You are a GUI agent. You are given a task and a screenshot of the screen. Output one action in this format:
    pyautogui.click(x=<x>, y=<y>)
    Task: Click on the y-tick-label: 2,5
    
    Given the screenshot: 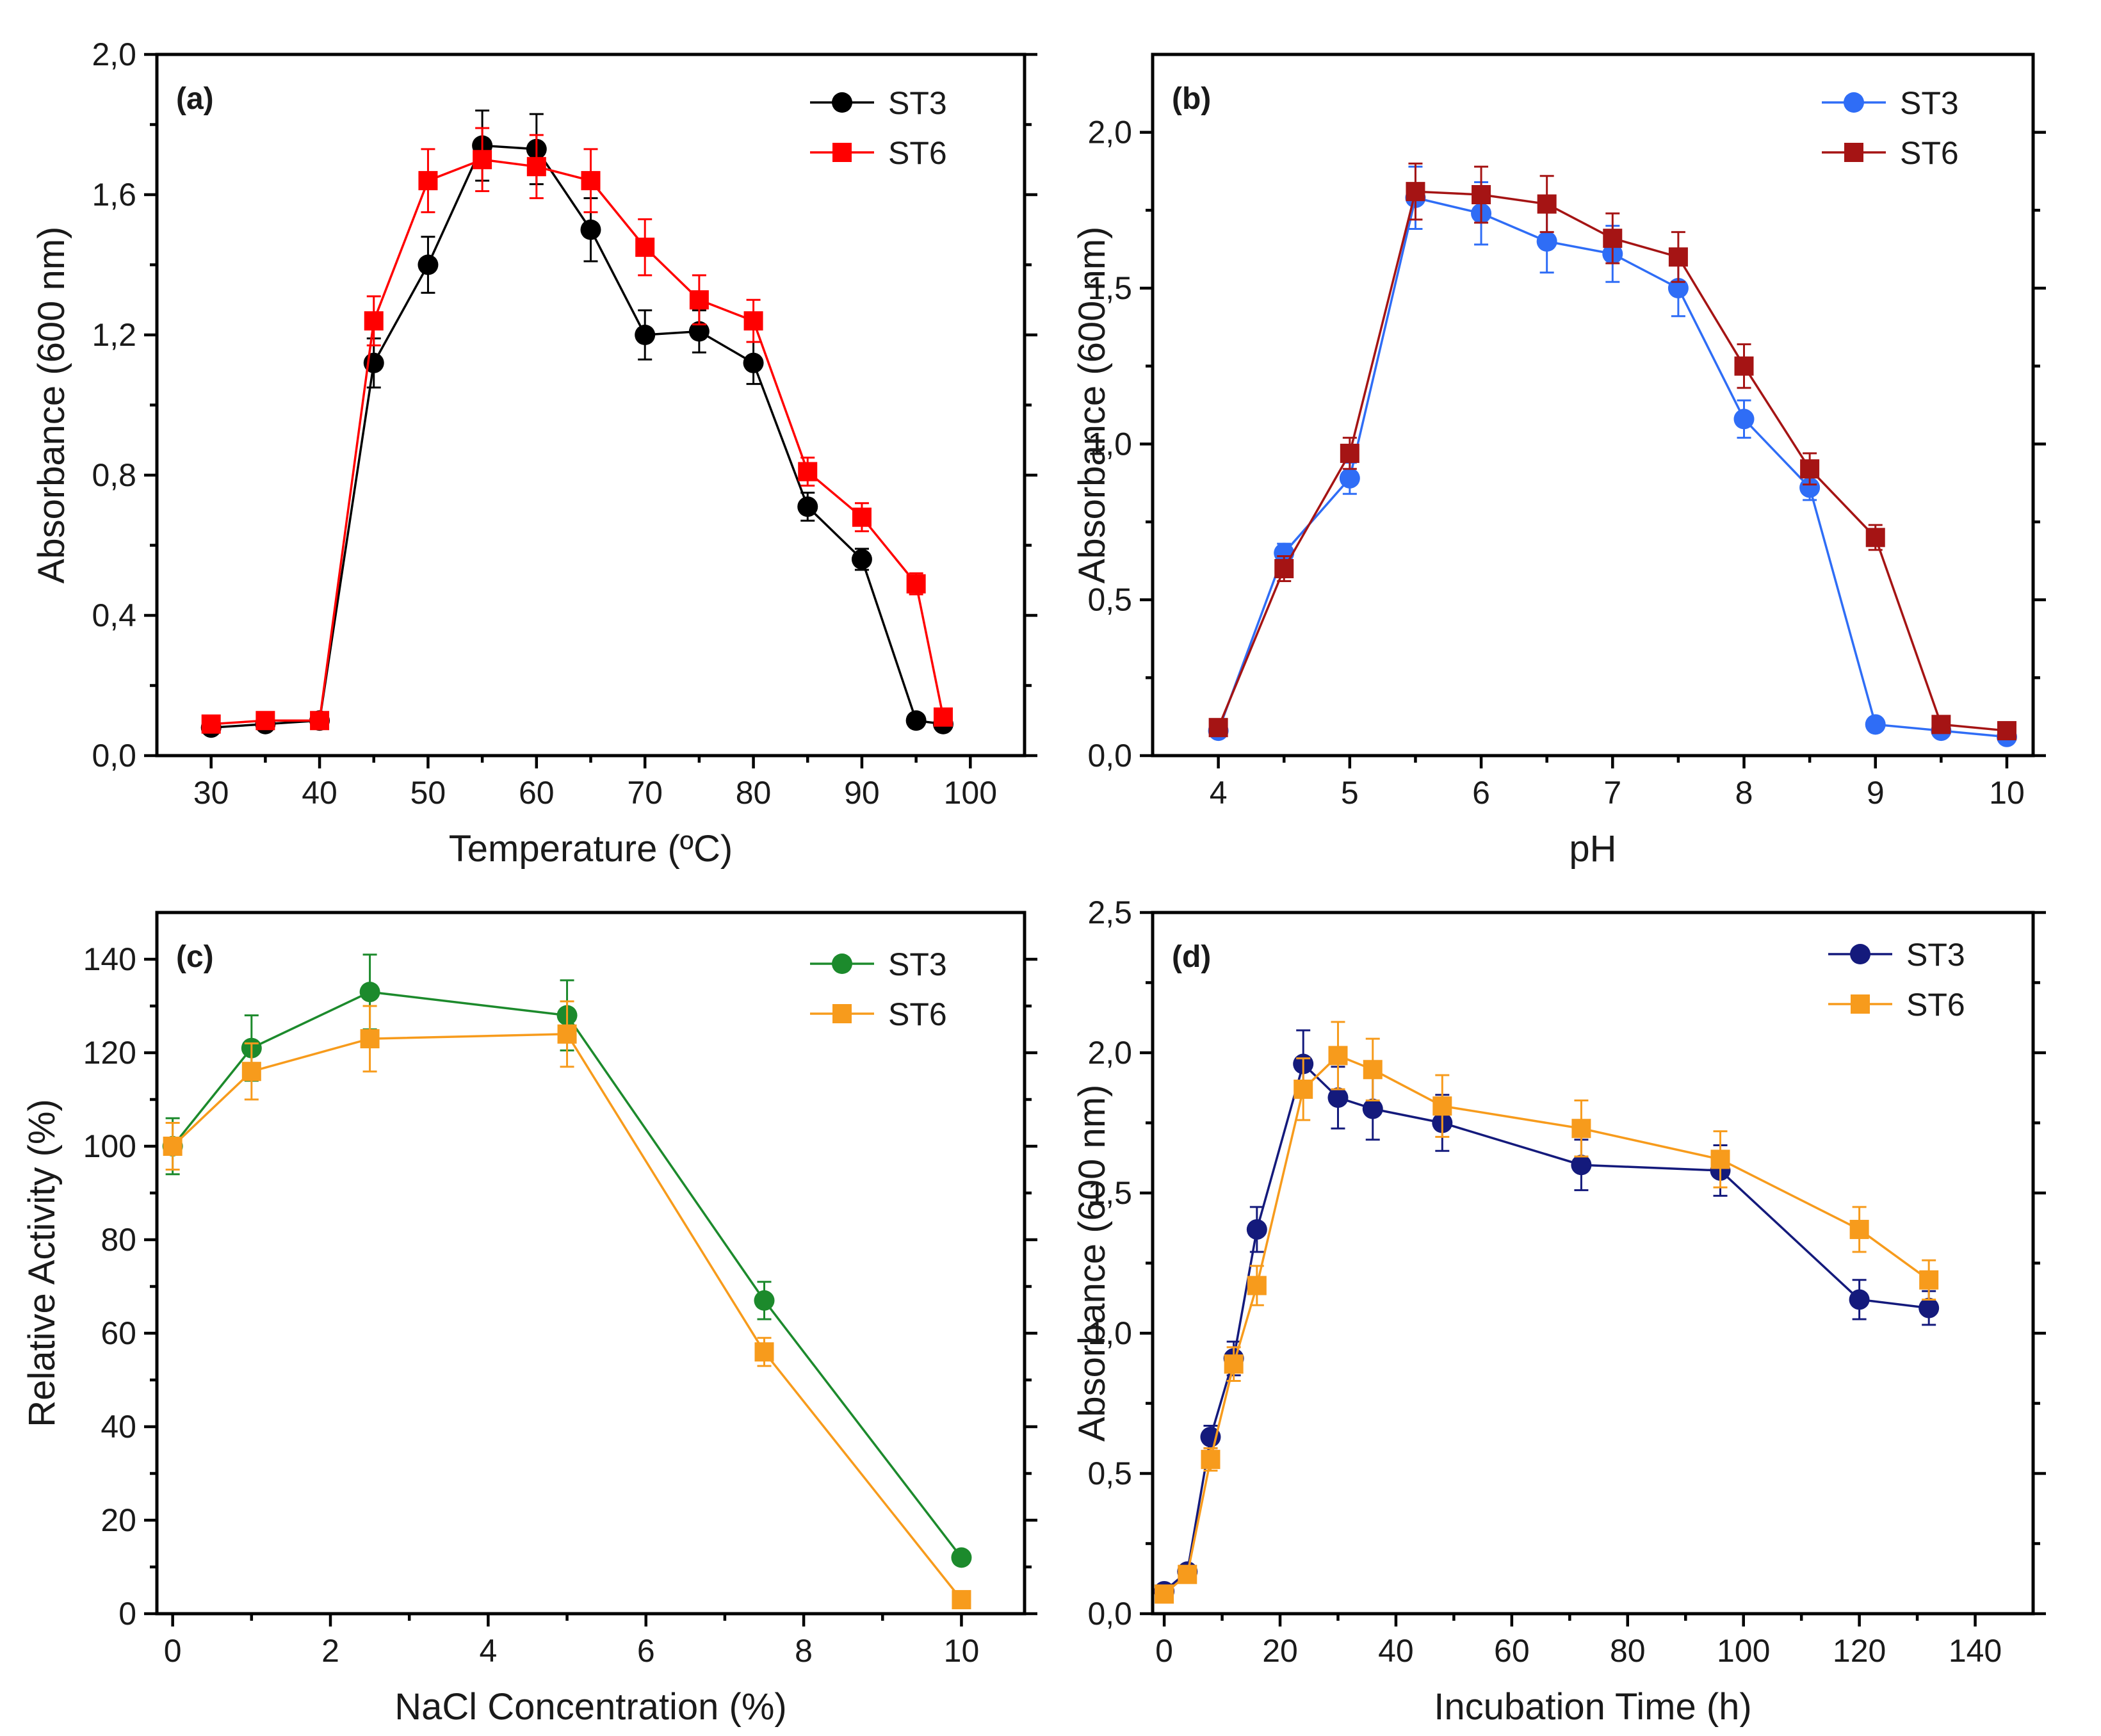 What is the action you would take?
    pyautogui.click(x=1109, y=913)
    